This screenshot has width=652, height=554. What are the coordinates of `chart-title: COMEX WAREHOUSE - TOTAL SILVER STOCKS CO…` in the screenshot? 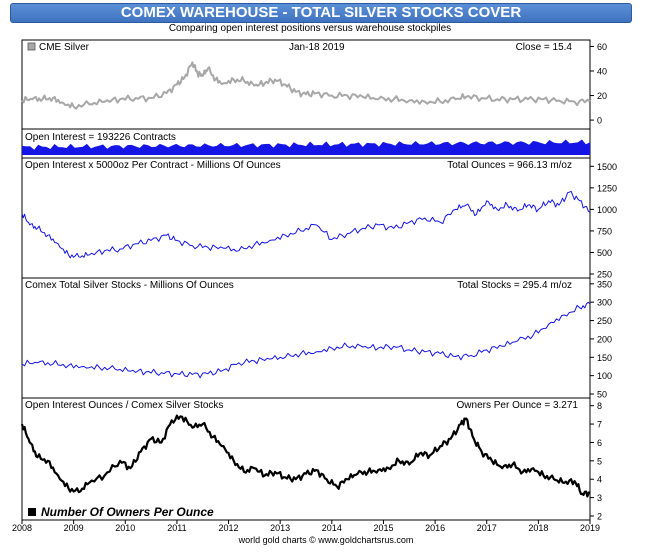 It's located at (321, 13).